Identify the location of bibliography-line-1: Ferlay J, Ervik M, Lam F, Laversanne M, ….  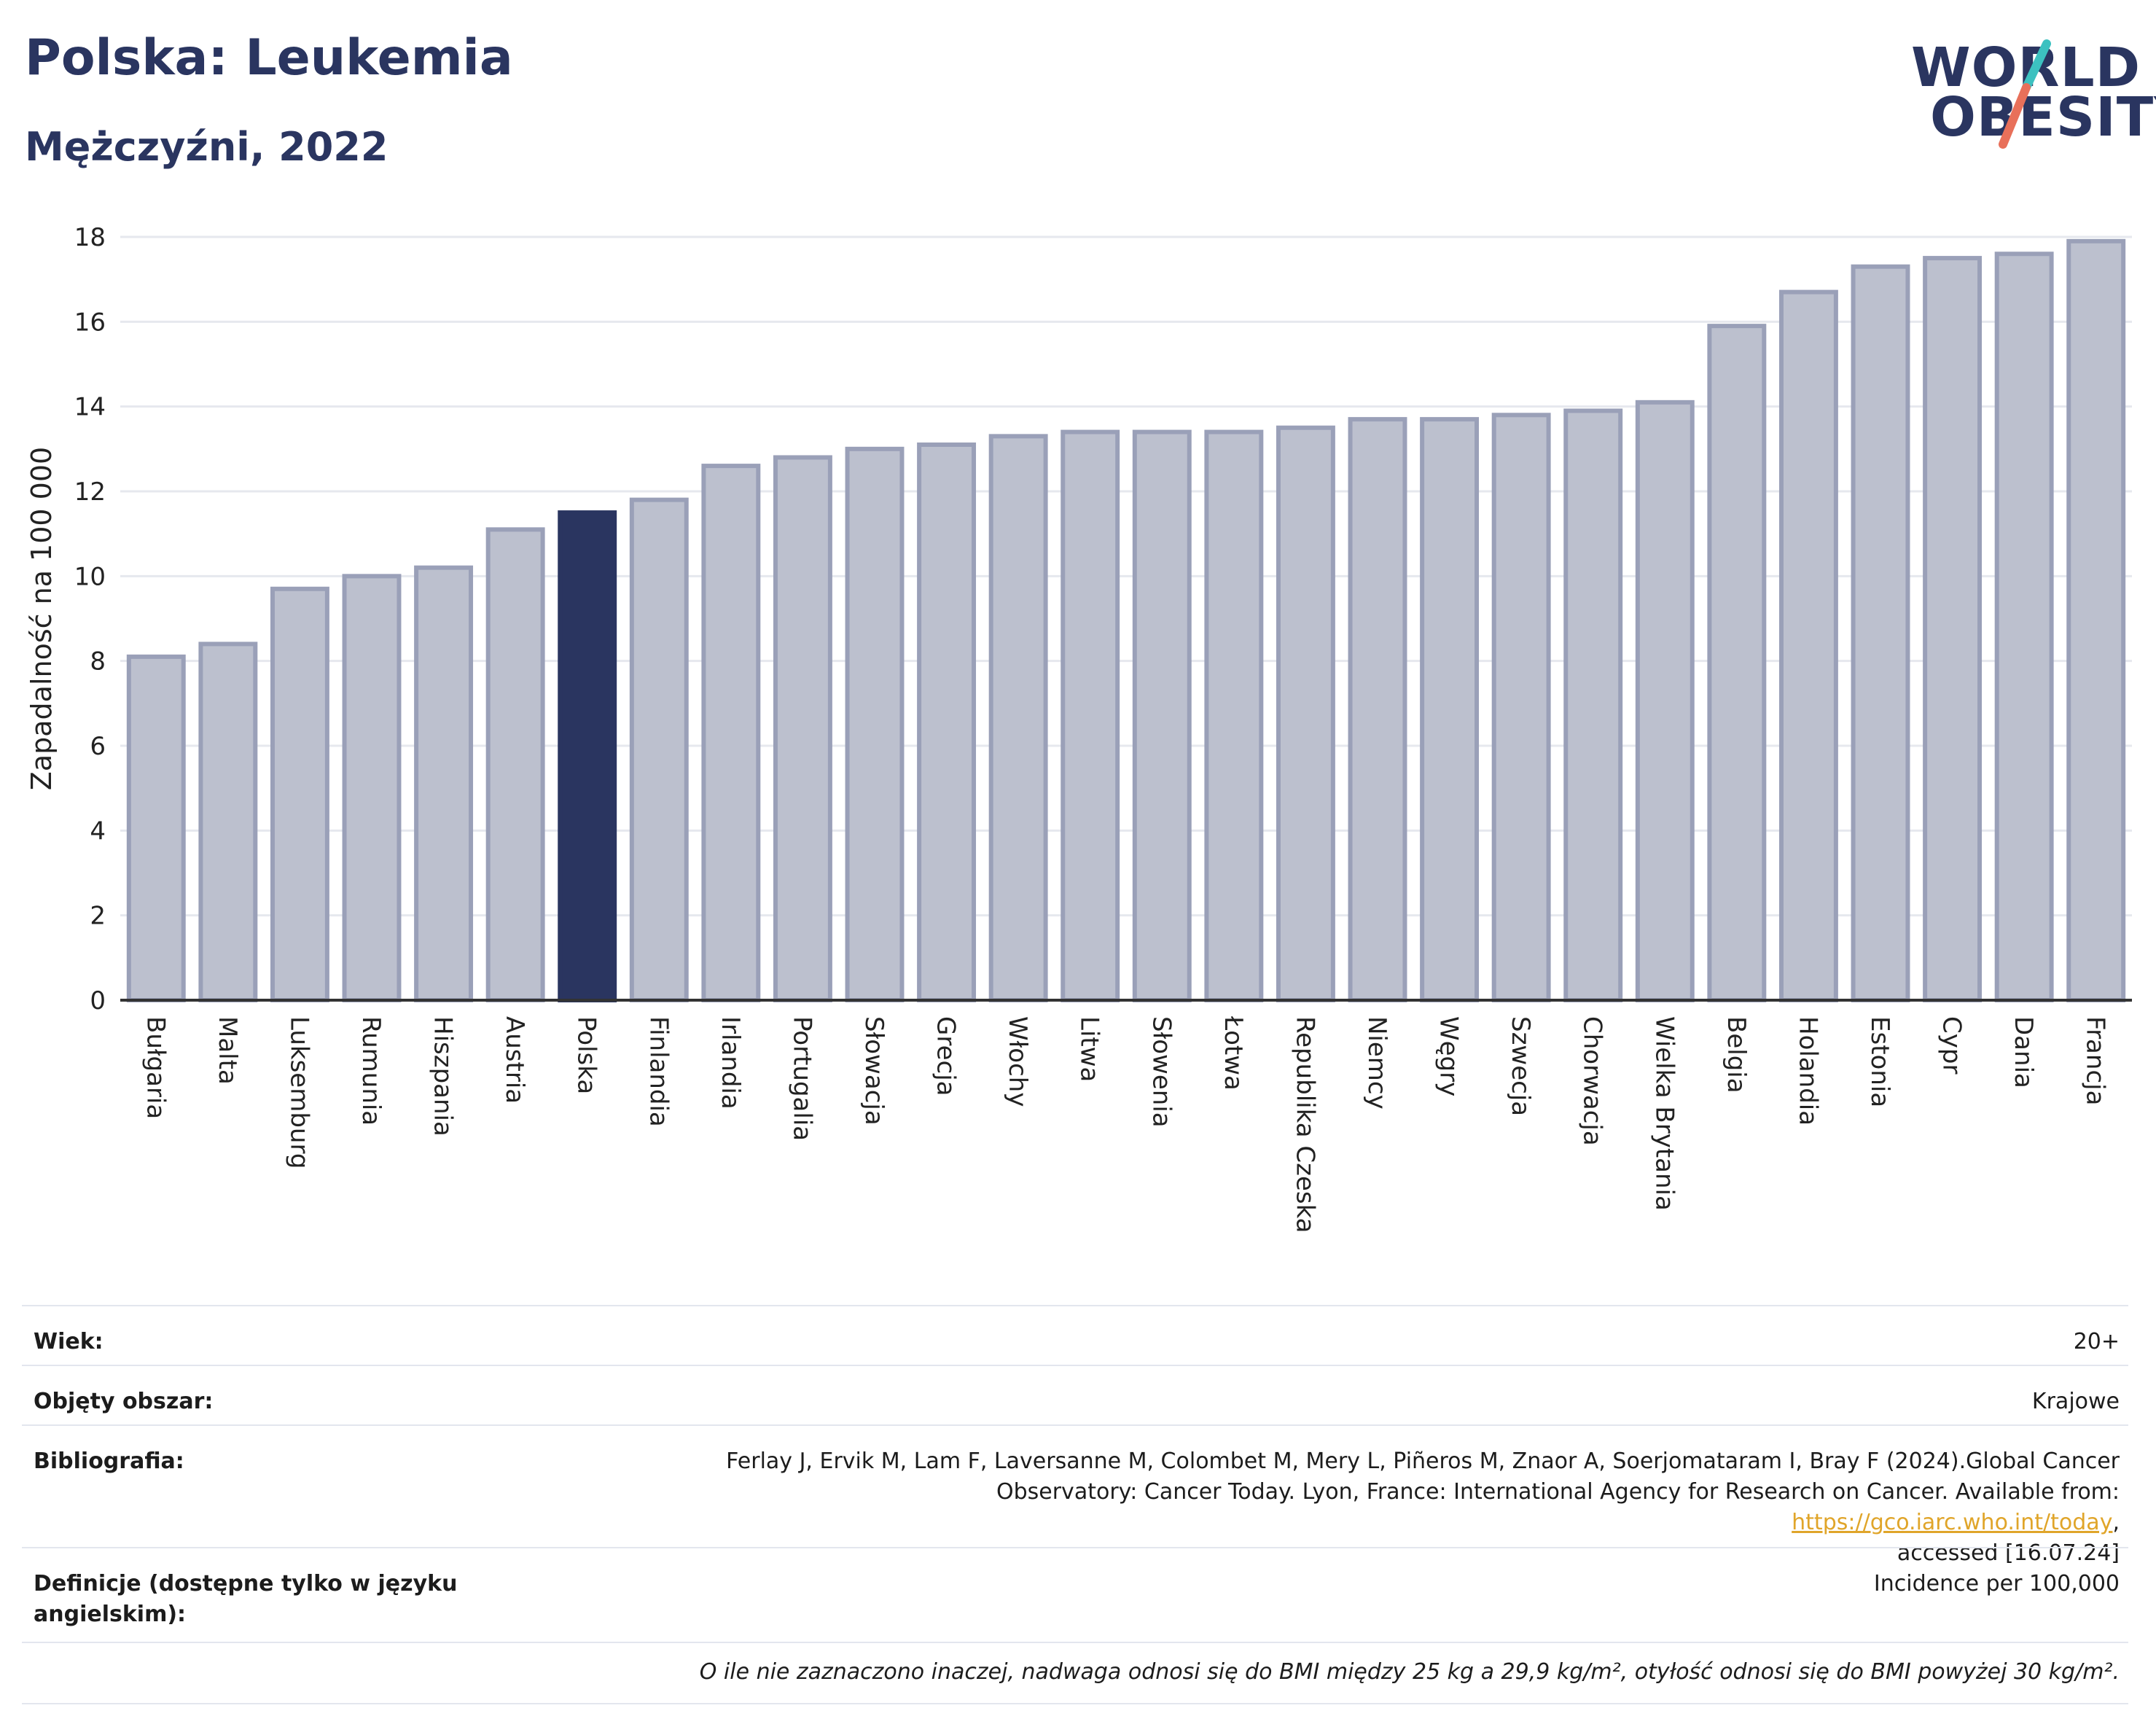
(1423, 1461).